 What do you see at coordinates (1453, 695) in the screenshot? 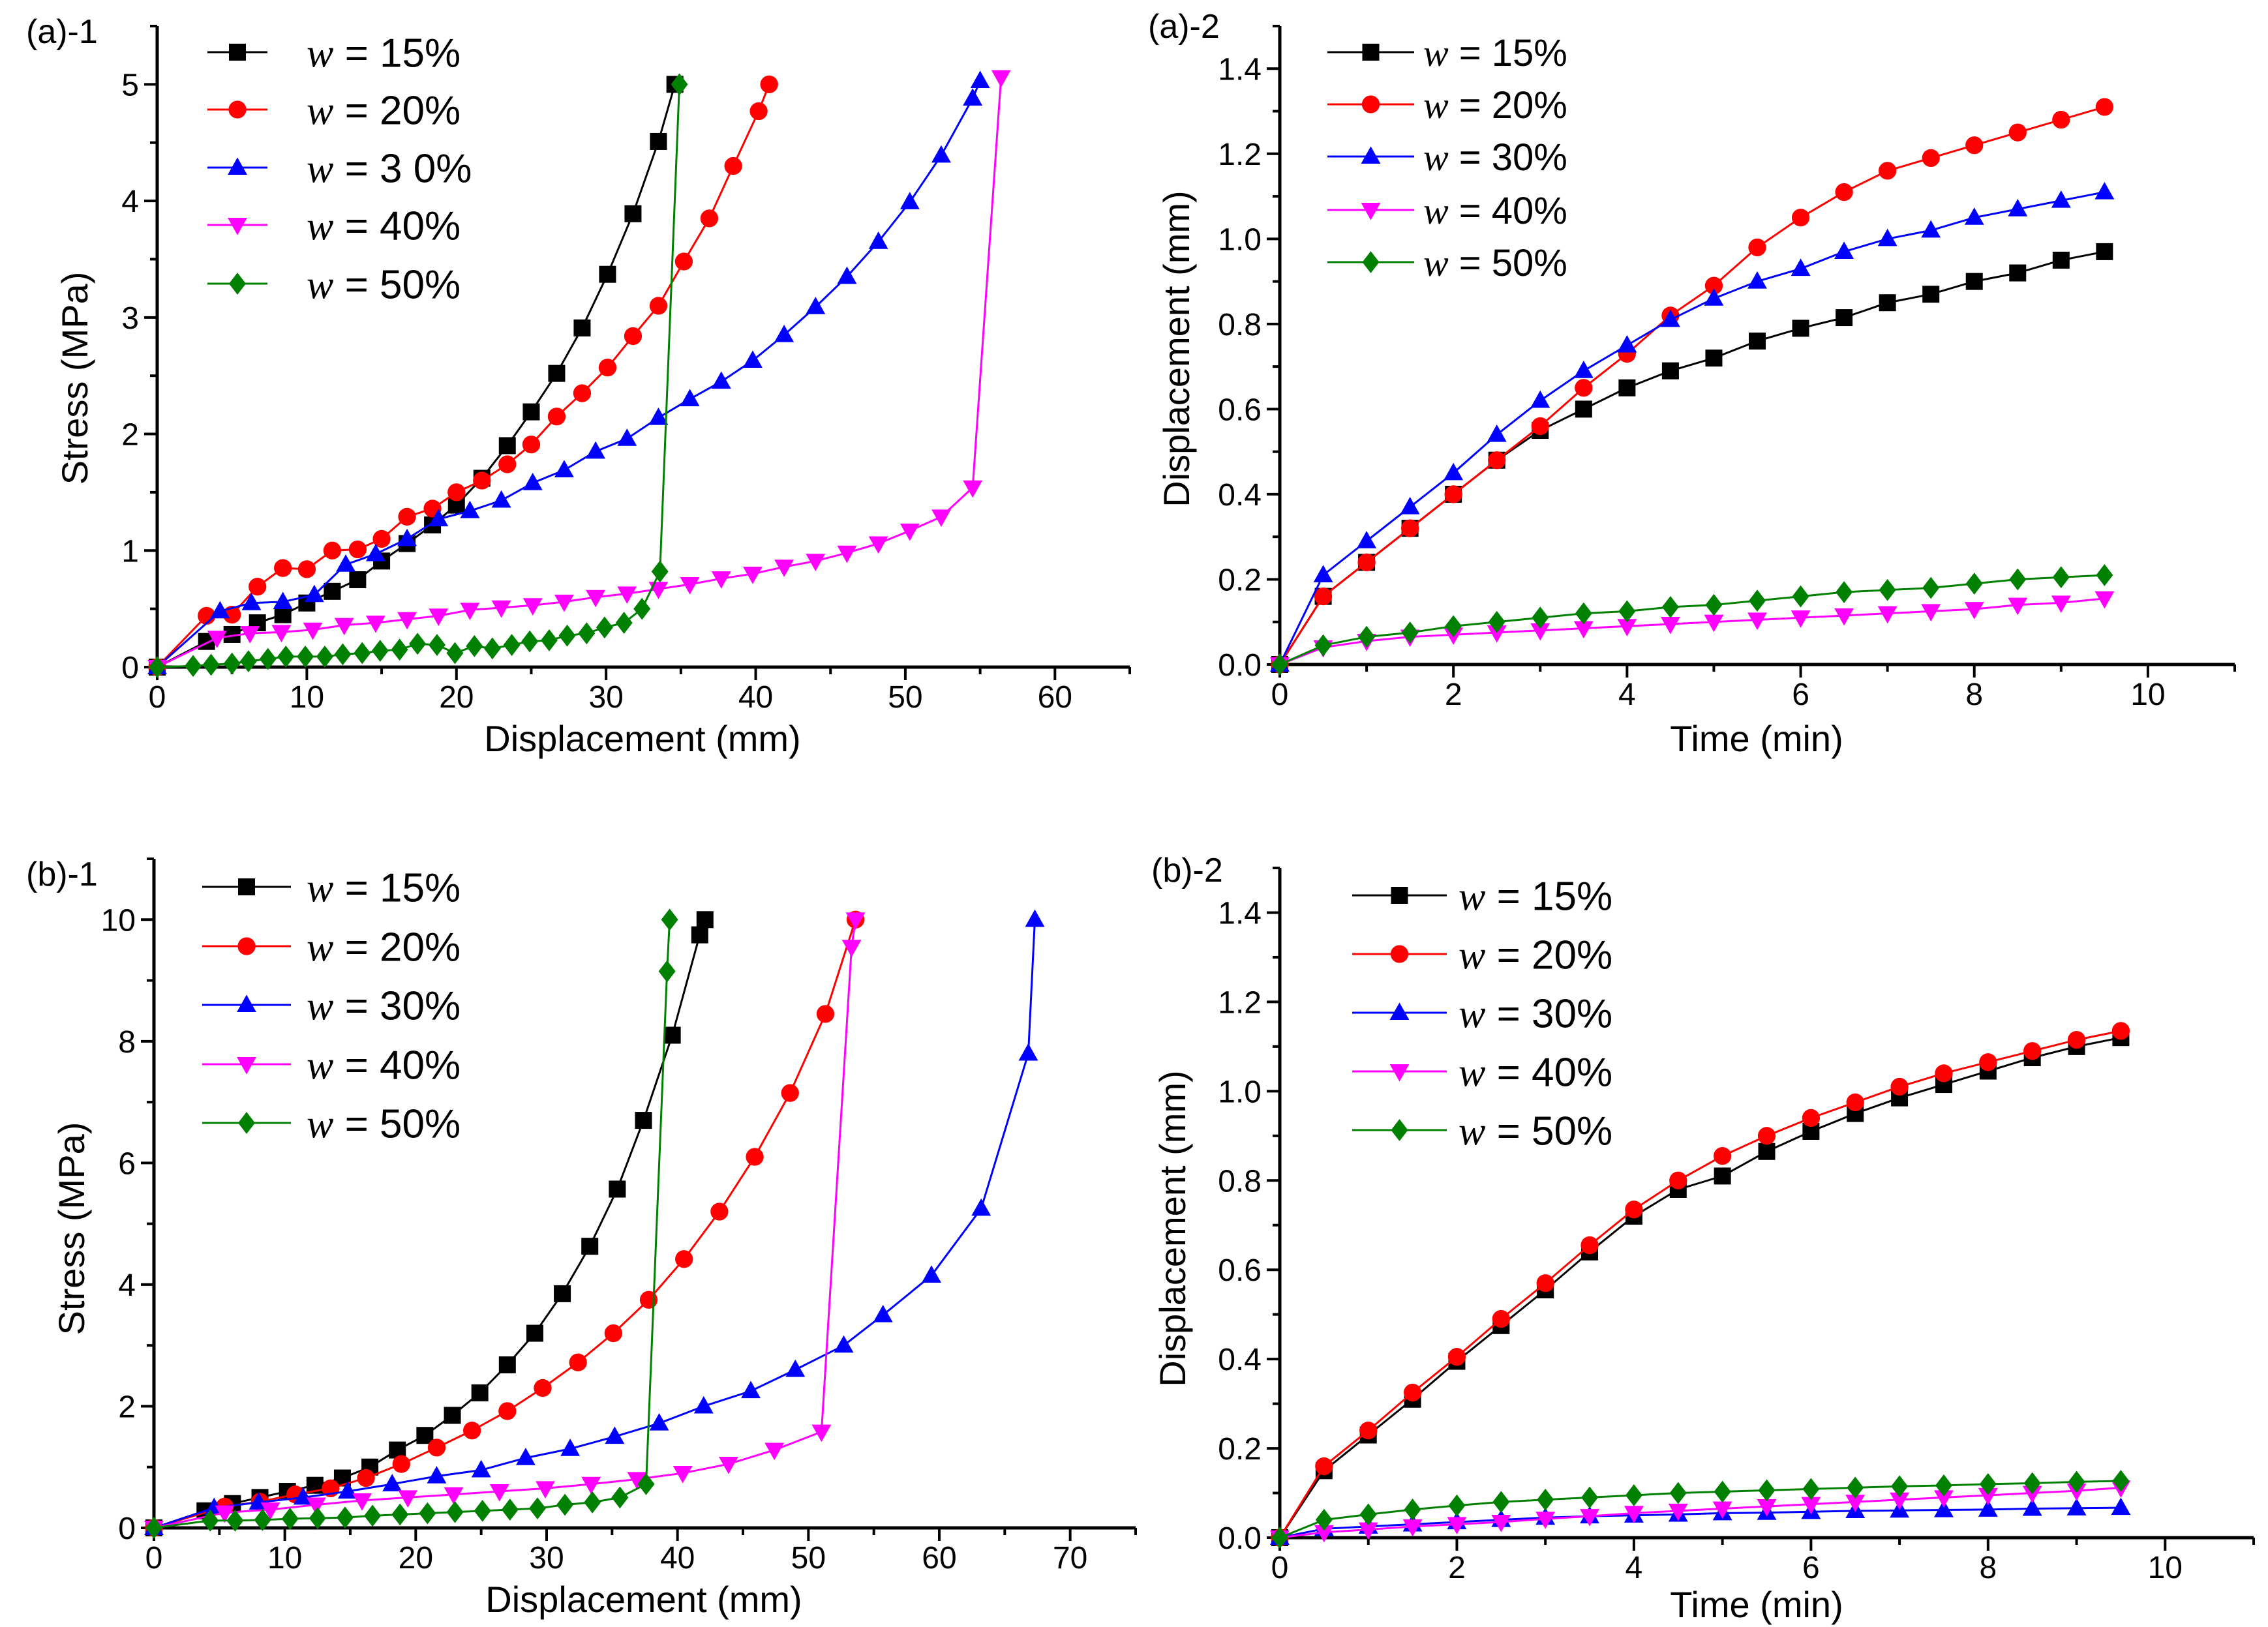
I see `x-tick-label: 2` at bounding box center [1453, 695].